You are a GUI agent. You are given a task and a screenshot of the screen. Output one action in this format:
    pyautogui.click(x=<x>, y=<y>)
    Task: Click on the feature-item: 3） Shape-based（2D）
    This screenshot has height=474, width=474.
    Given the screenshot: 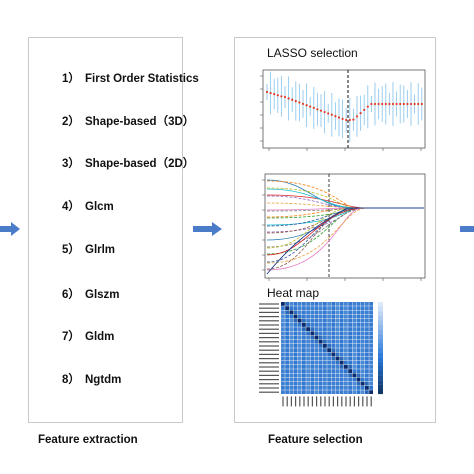 What is the action you would take?
    pyautogui.click(x=128, y=164)
    